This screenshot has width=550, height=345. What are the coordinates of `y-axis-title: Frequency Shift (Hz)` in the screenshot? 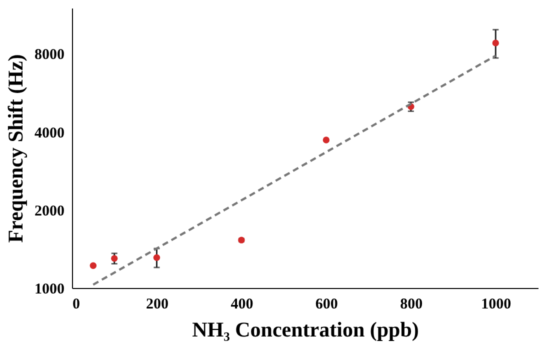 It's located at (16, 148).